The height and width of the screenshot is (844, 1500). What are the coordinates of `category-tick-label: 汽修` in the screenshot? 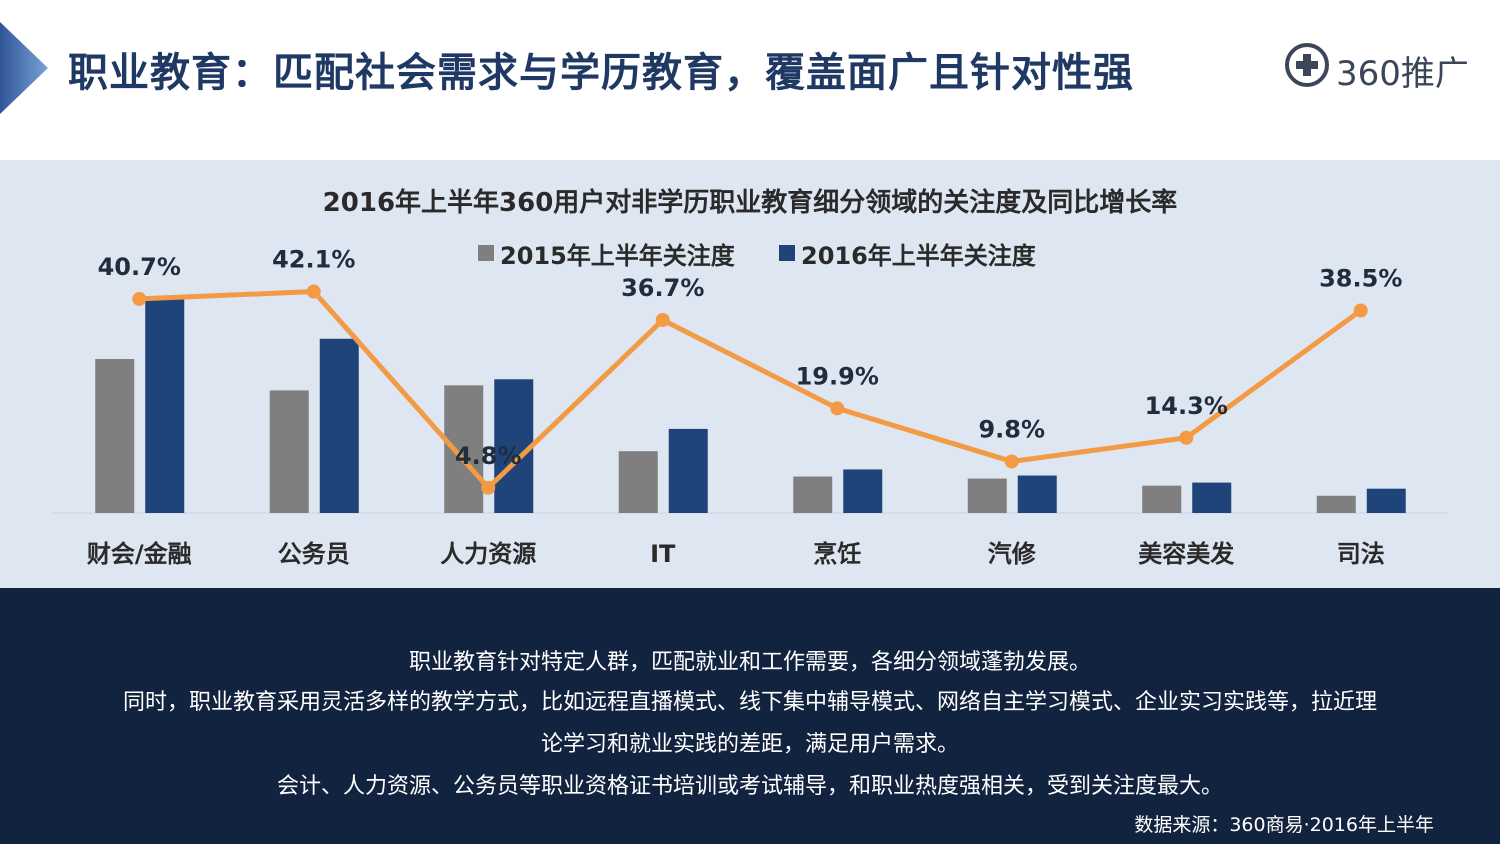 It's located at (1012, 554).